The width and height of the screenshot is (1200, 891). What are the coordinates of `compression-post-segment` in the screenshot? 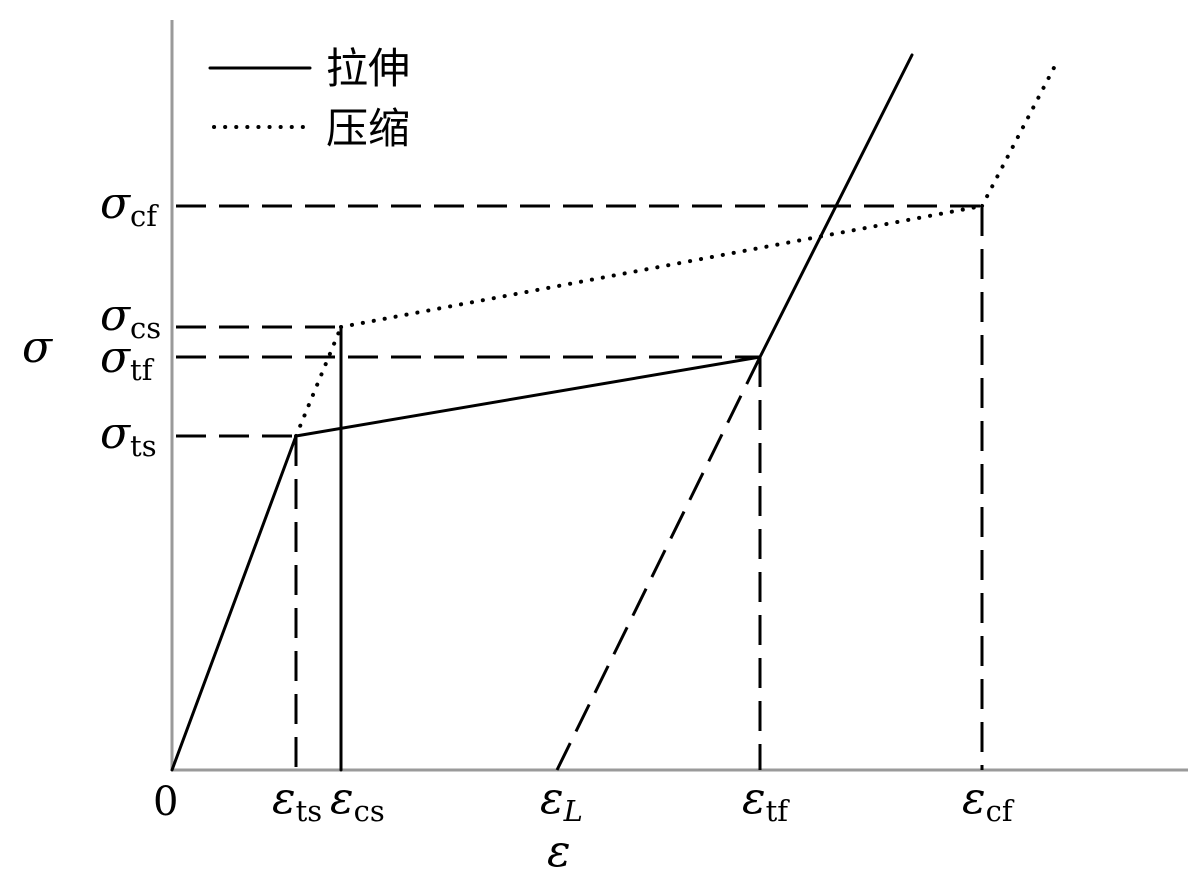 It's located at (1020, 133).